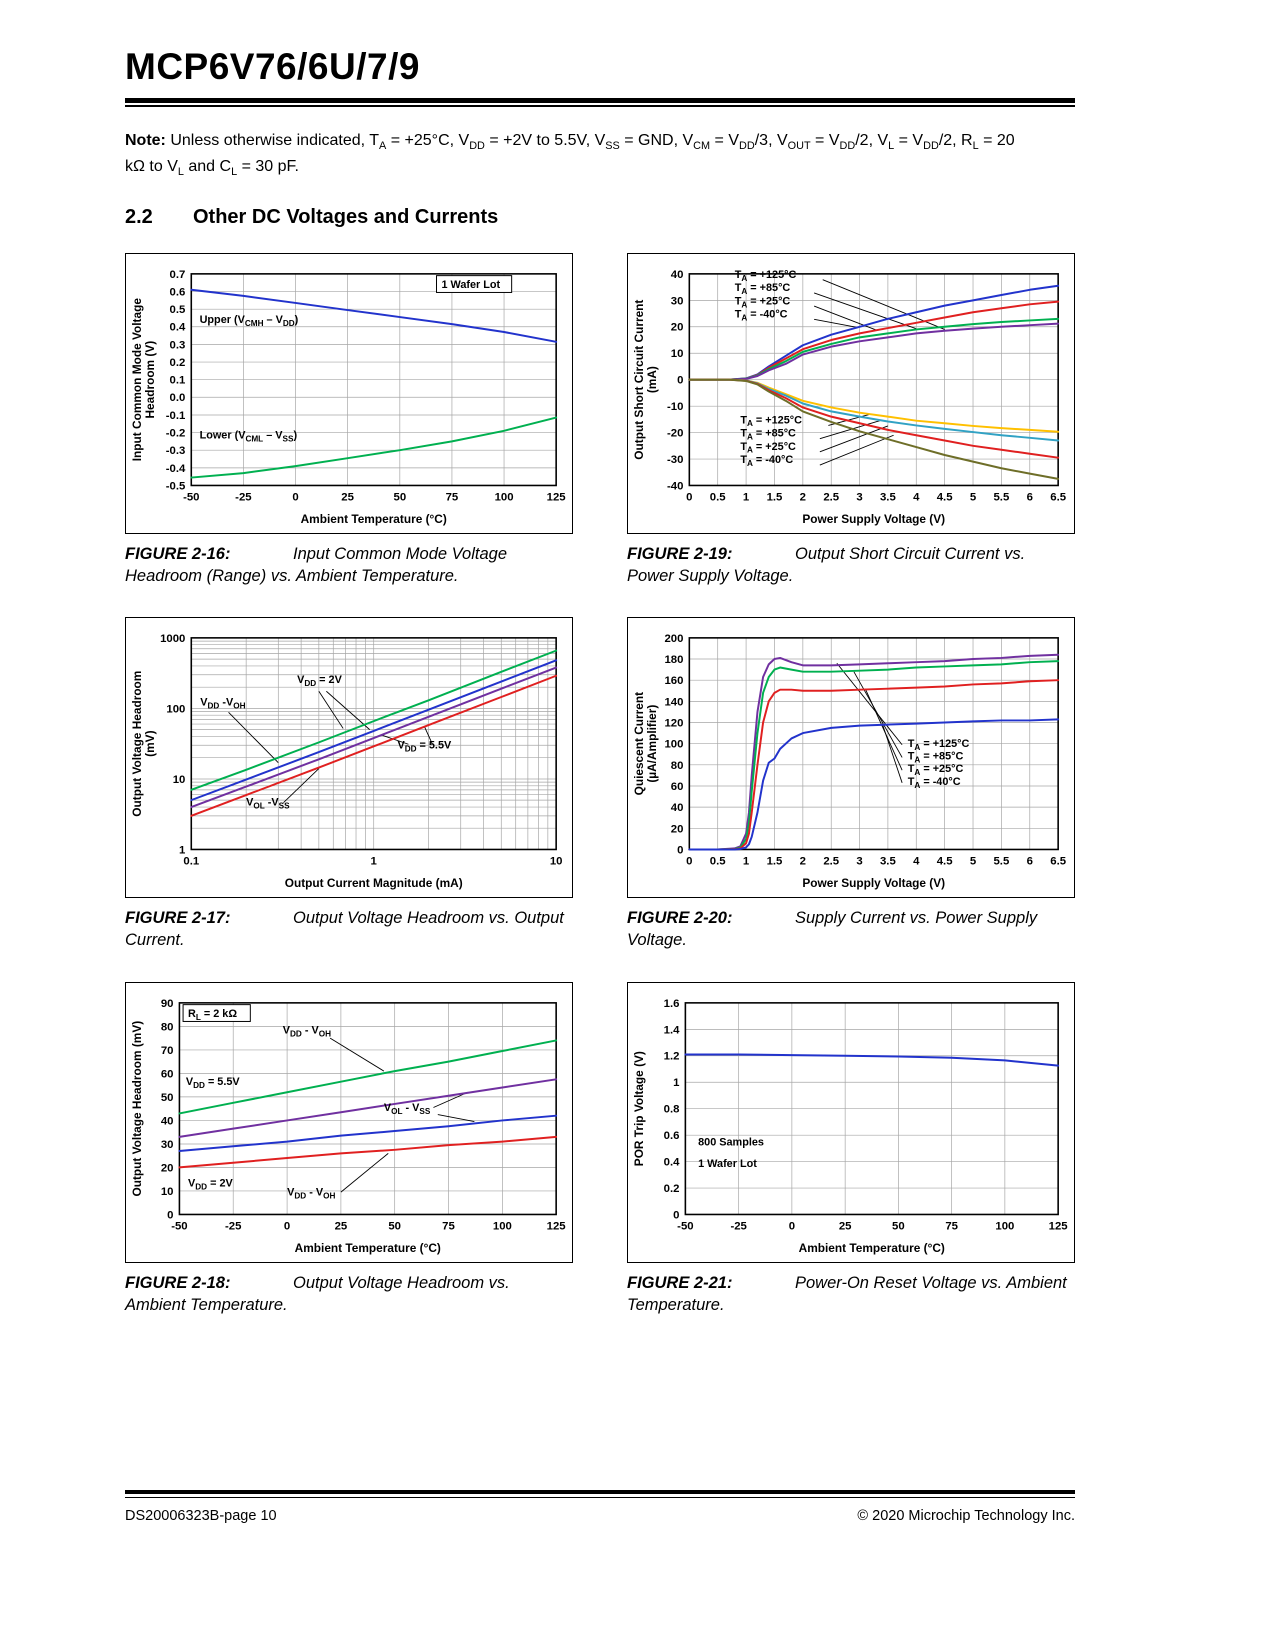 The image size is (1275, 1650). What do you see at coordinates (178, 381) in the screenshot?
I see `svg-text: 0.1` at bounding box center [178, 381].